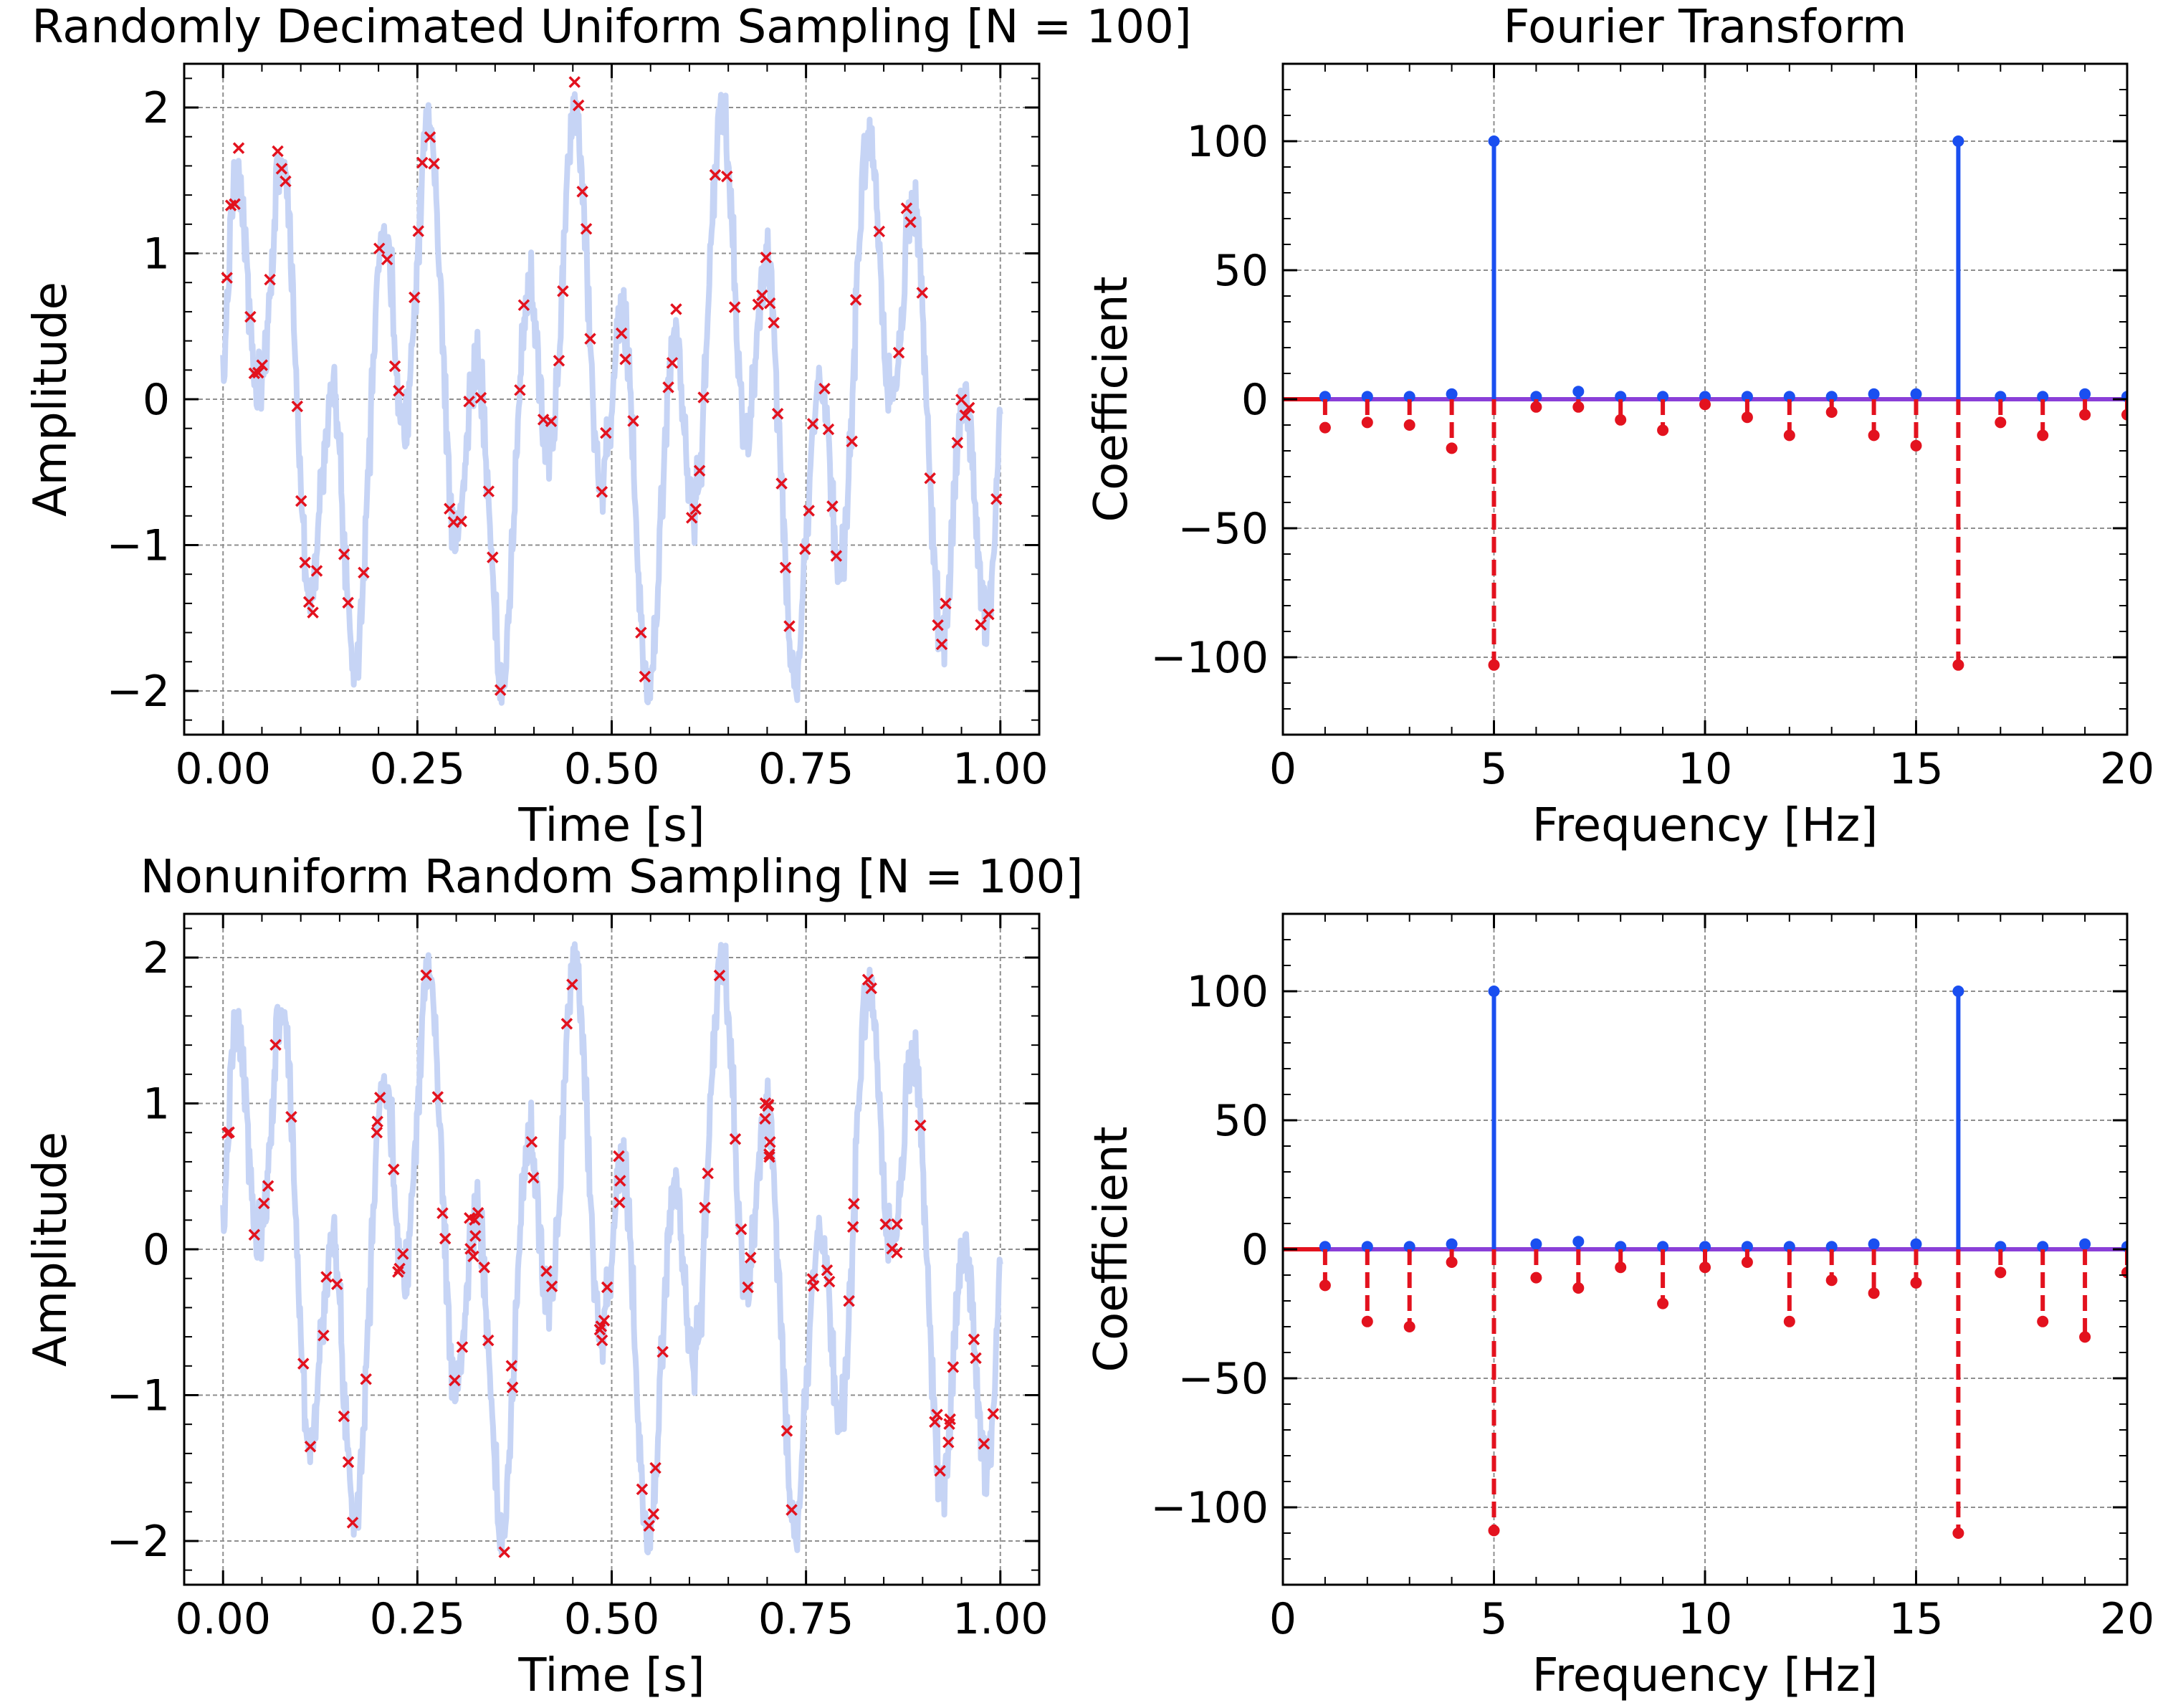  What do you see at coordinates (1209, 658) in the screenshot?
I see `y-tick-label: −100` at bounding box center [1209, 658].